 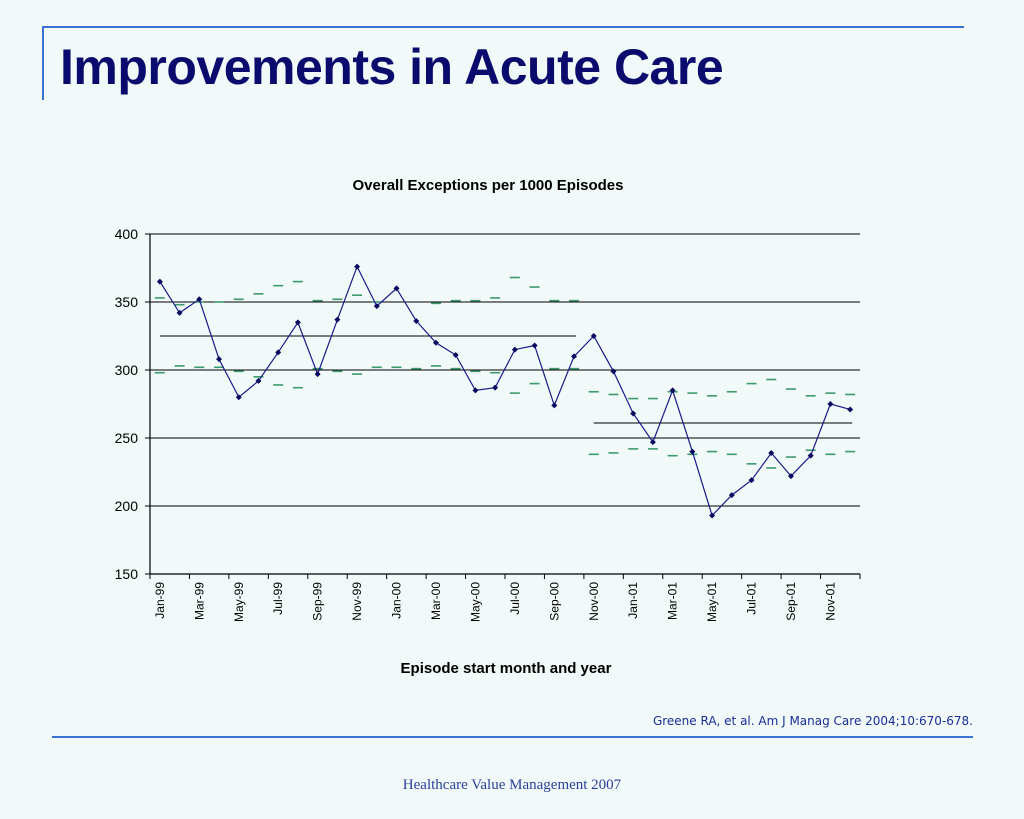 I want to click on y-tick-label: 350, so click(x=127, y=302).